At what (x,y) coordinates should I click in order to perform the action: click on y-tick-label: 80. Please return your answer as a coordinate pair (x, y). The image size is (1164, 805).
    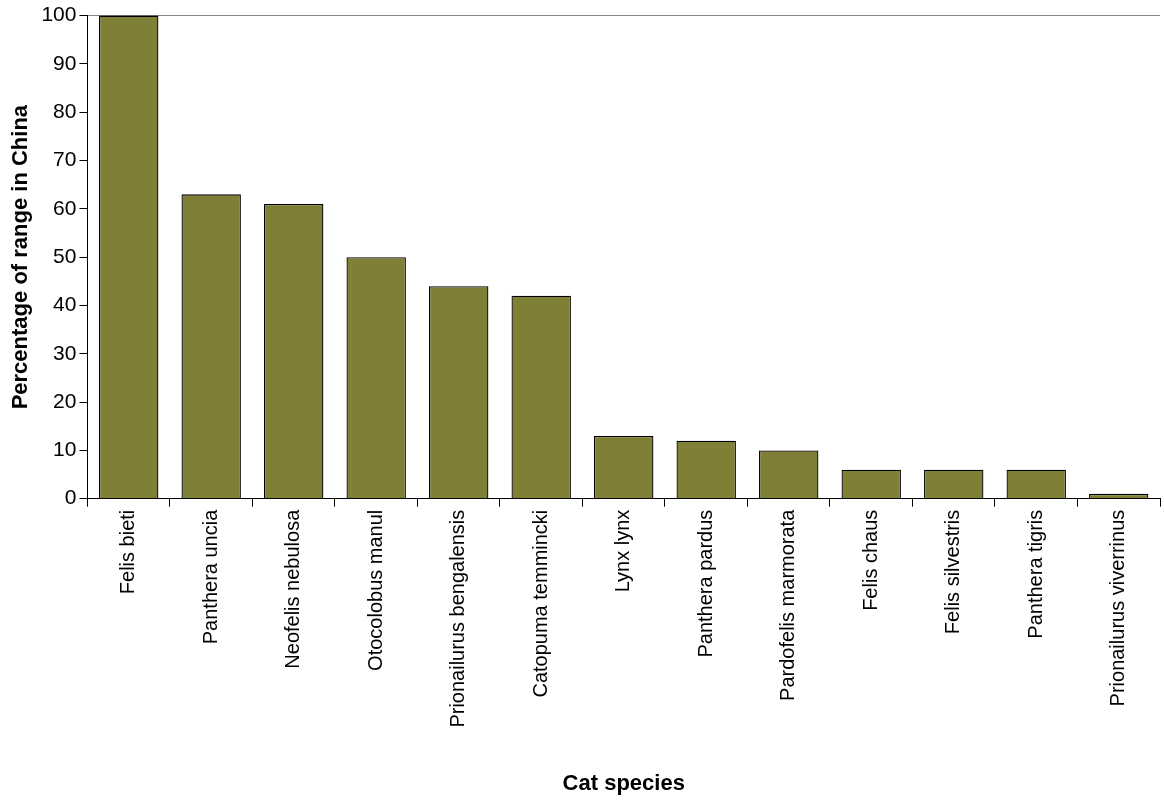
    Looking at the image, I should click on (65, 111).